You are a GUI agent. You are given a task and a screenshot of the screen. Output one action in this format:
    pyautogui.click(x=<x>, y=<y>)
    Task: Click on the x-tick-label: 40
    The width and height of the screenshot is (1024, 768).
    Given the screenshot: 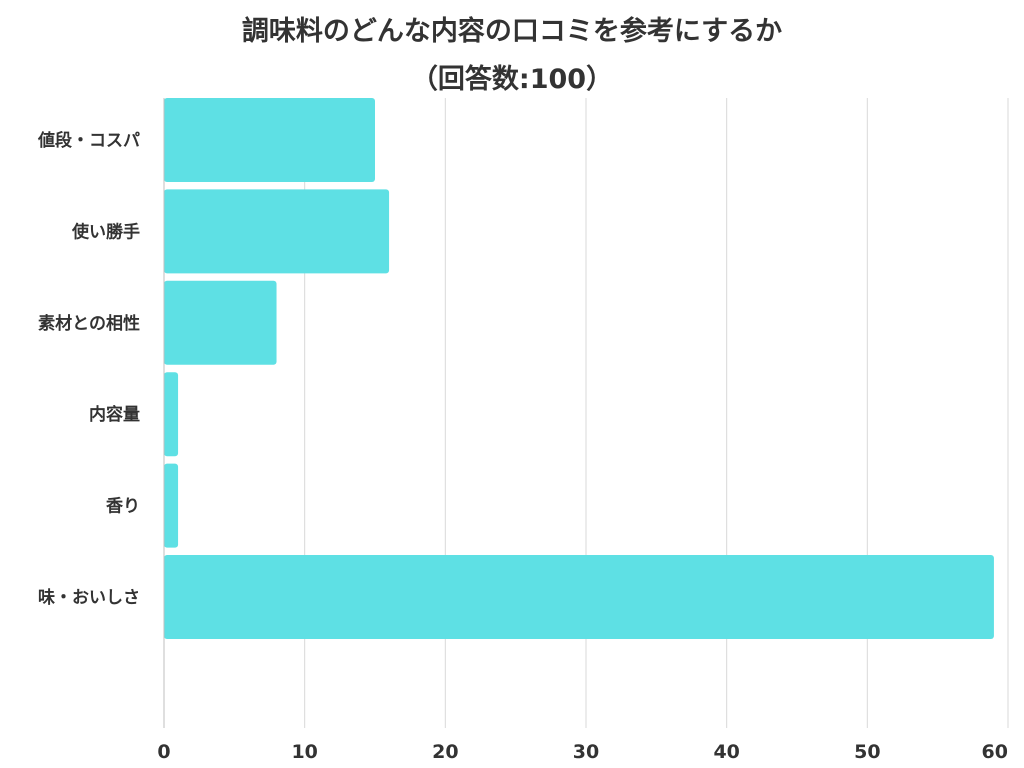 What is the action you would take?
    pyautogui.click(x=726, y=752)
    